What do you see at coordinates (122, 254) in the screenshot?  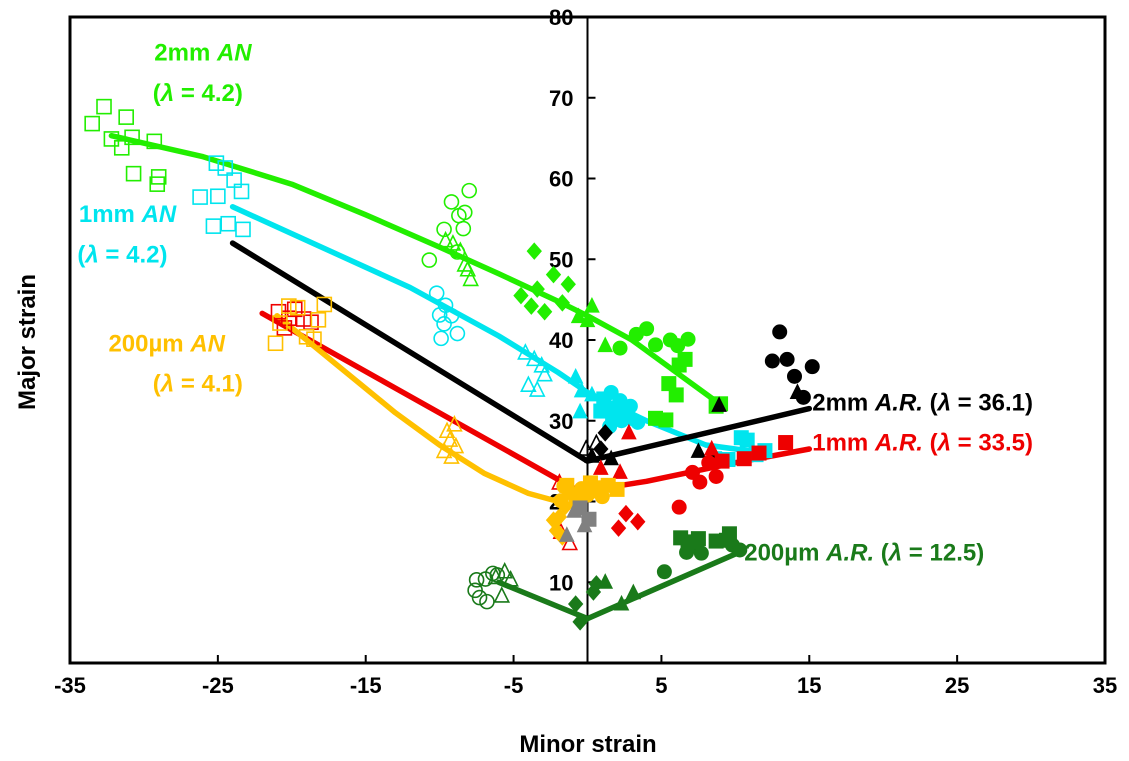 I see `lbl-1mm-an-2: (λ = 4.2)` at bounding box center [122, 254].